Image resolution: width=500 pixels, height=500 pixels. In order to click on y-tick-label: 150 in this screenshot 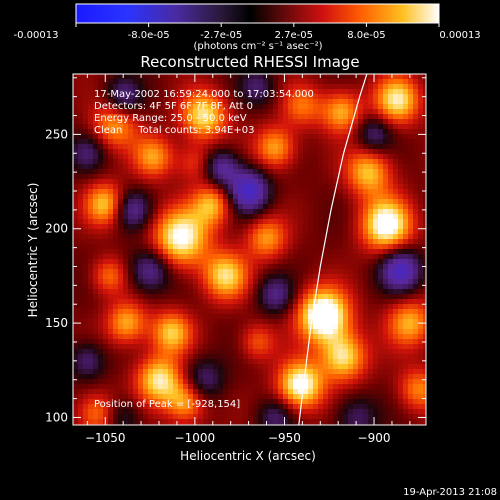, I will do `click(56, 323)`.